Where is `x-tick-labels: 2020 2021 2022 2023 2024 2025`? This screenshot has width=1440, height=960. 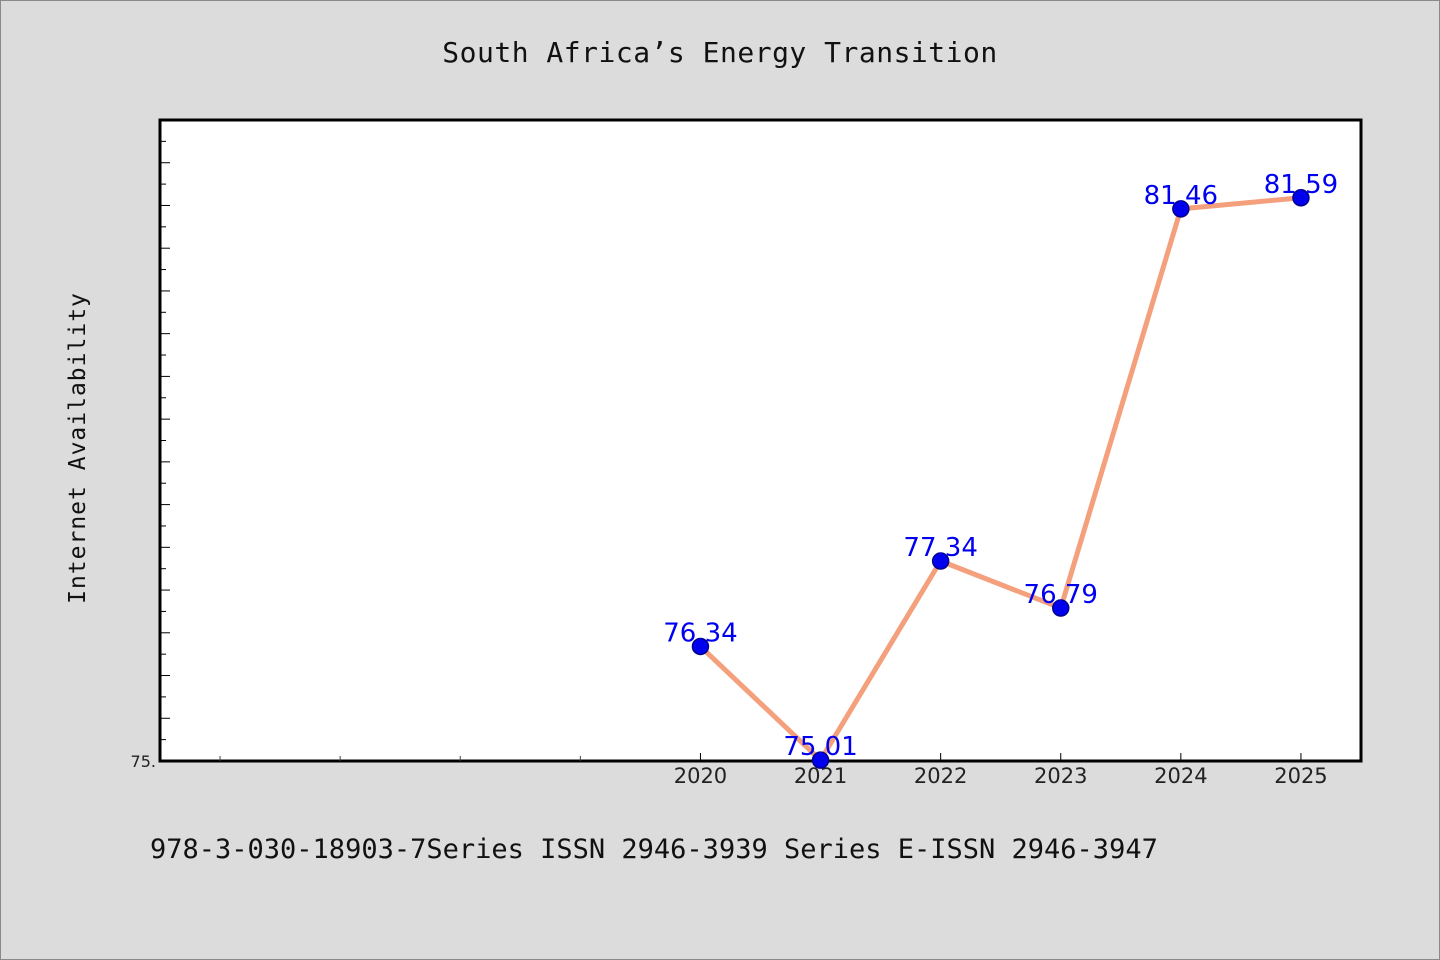
x-tick-labels: 2020 2021 2022 2023 2024 2025 is located at coordinates (1001, 770).